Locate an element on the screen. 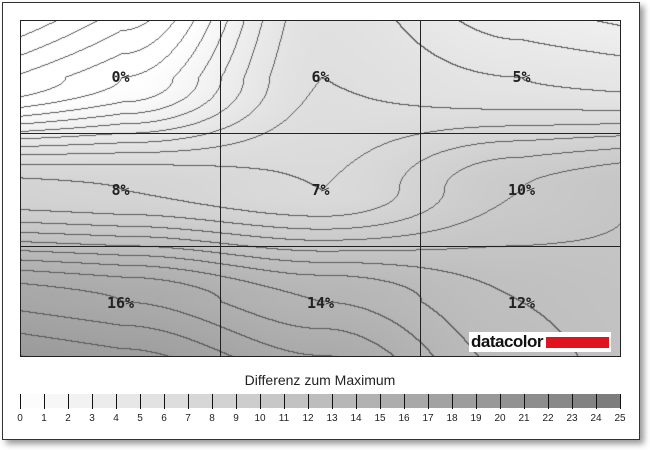 This screenshot has height=450, width=650. heatmap-cell: 14% is located at coordinates (321, 301).